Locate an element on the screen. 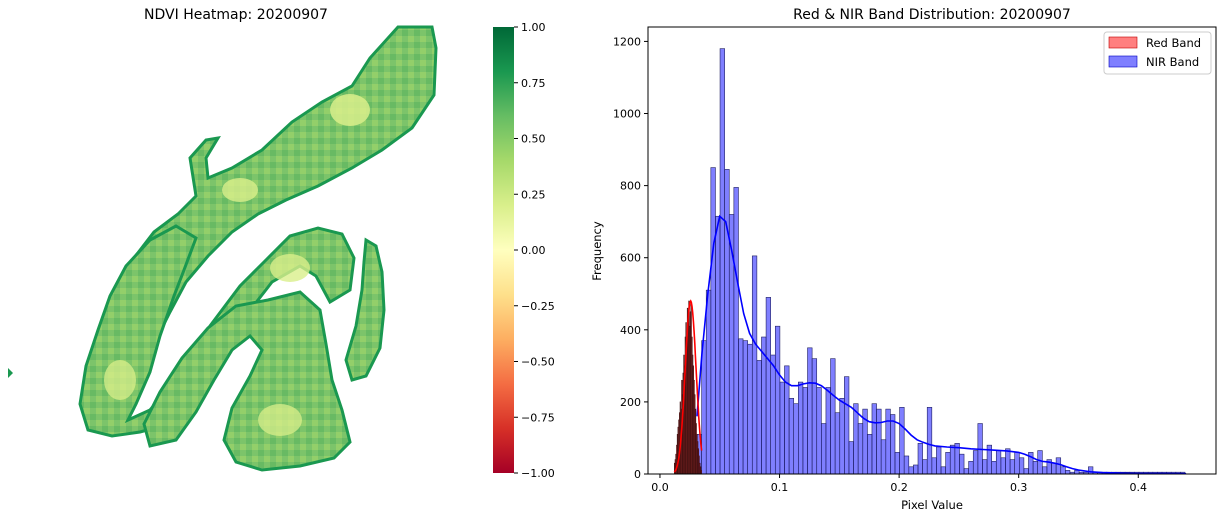  colorbar-tick-label: 0.25 is located at coordinates (533, 194).